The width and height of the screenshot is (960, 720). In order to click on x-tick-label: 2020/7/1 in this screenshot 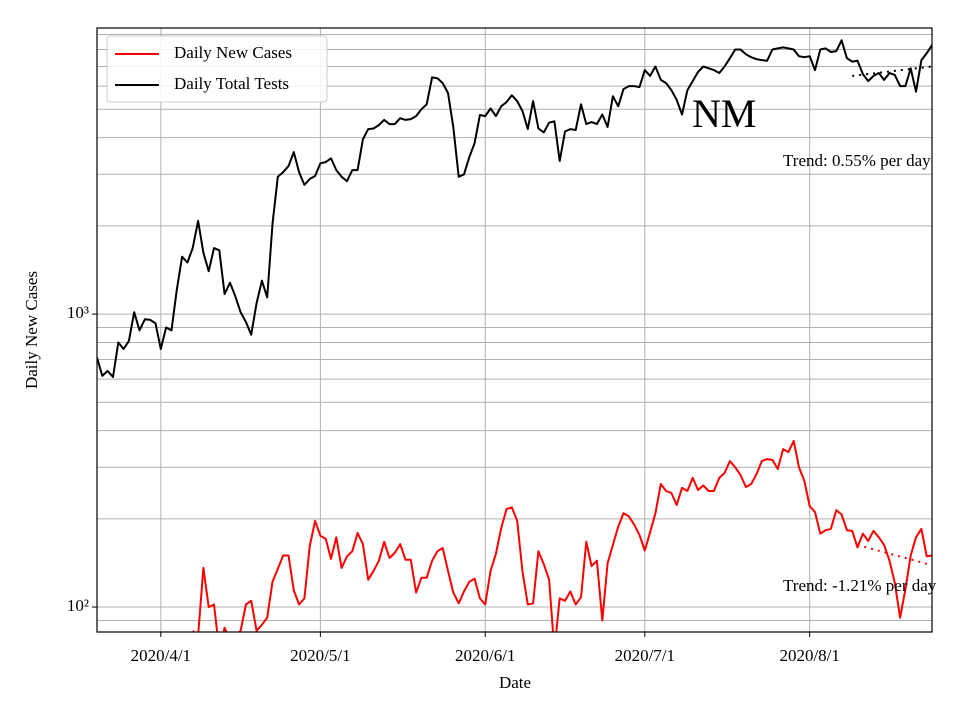, I will do `click(645, 655)`.